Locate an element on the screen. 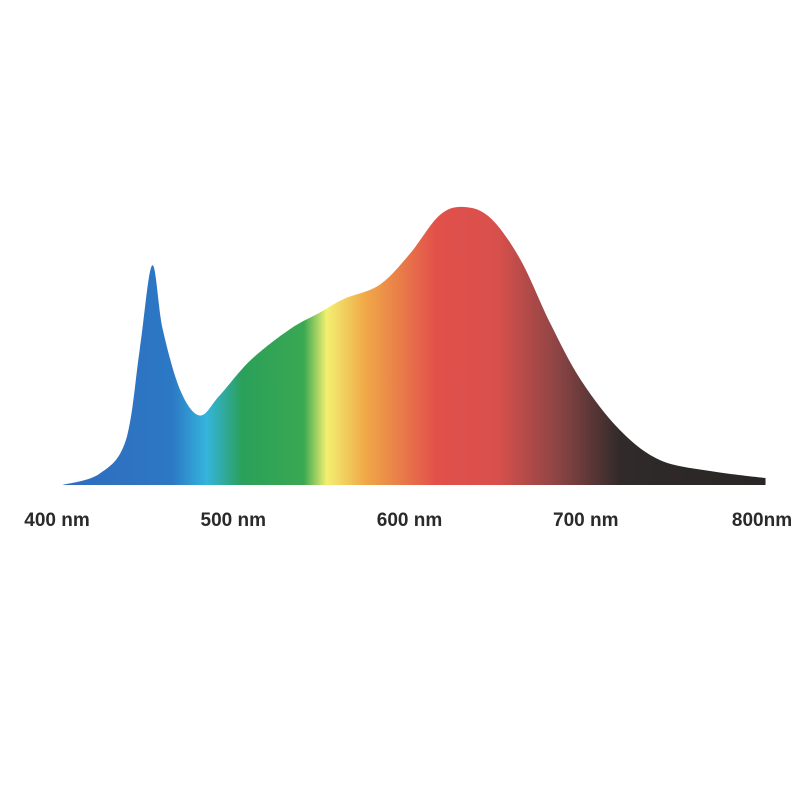 The image size is (800, 800). x-tick-label: 400 nm is located at coordinates (56, 520).